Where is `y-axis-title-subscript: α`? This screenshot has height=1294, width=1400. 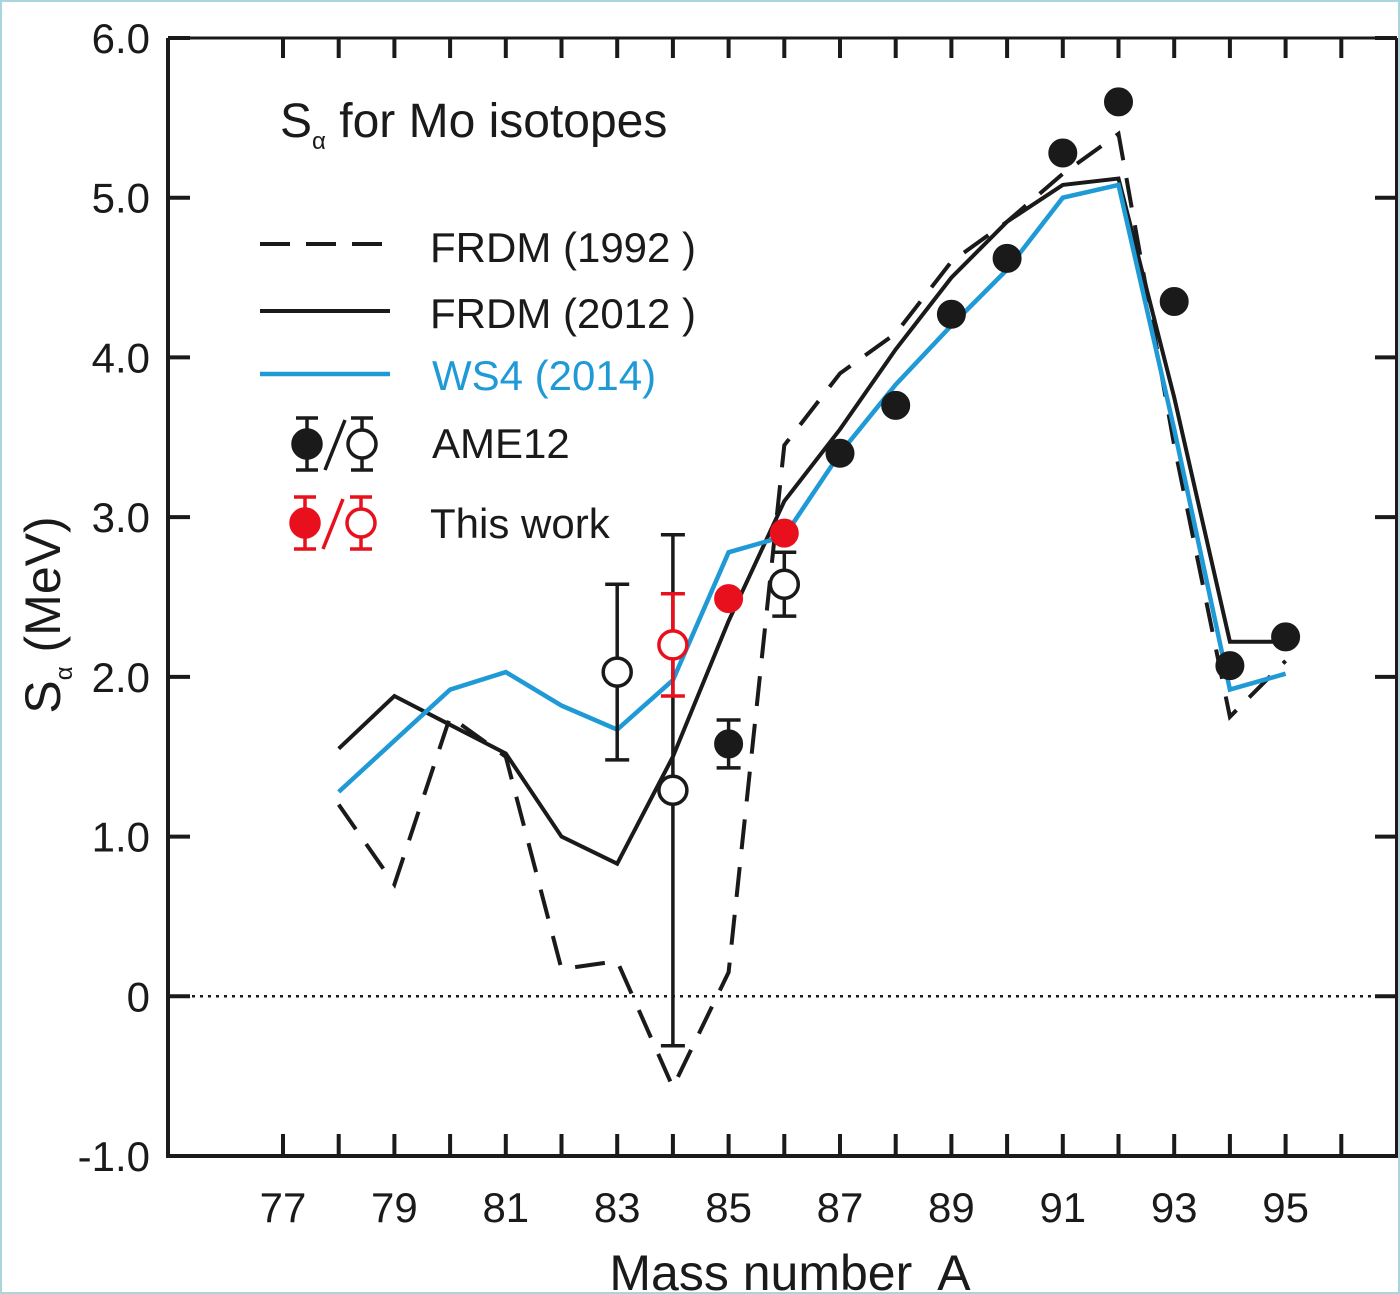 y-axis-title-subscript: α is located at coordinates (64, 673).